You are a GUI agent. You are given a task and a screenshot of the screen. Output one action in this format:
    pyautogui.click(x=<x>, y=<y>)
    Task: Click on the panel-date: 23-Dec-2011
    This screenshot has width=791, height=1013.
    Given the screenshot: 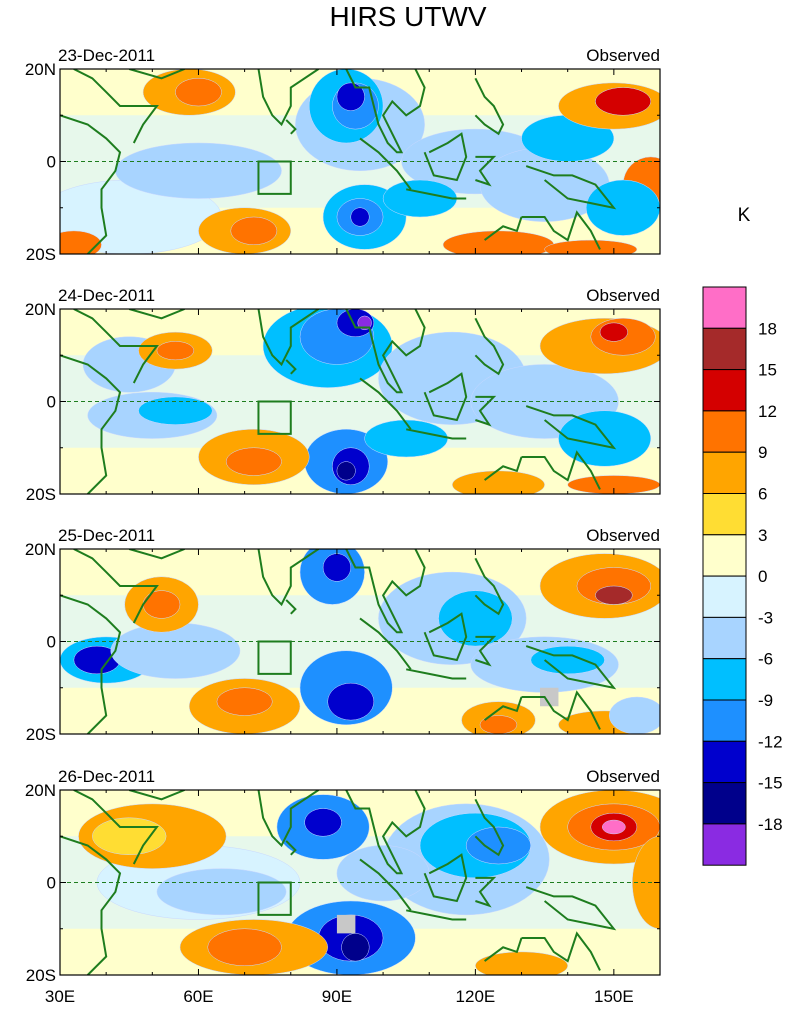 What is the action you would take?
    pyautogui.click(x=106, y=55)
    